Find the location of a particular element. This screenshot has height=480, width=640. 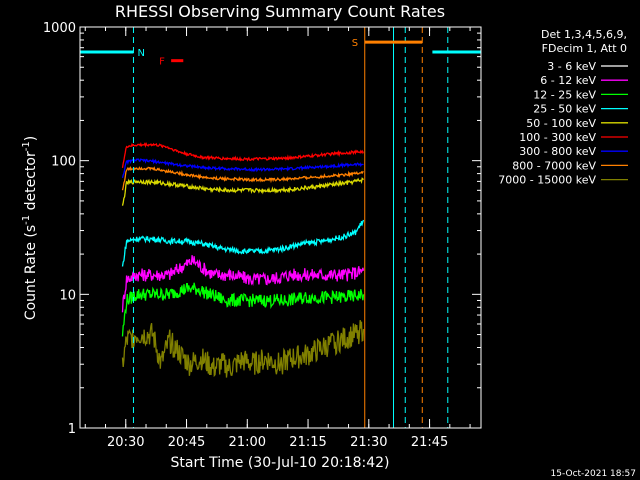

legend-header-0: Det 1,3,4,5,6,9, is located at coordinates (584, 34).